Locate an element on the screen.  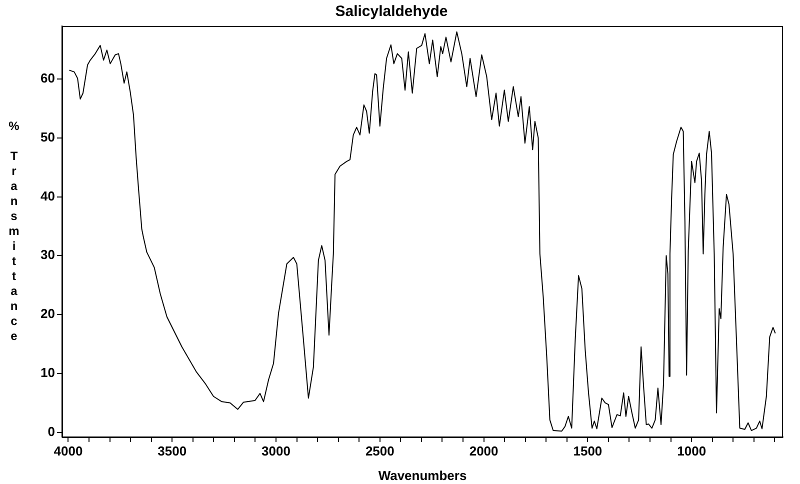
y-tick-label: 0 is located at coordinates (51, 431).